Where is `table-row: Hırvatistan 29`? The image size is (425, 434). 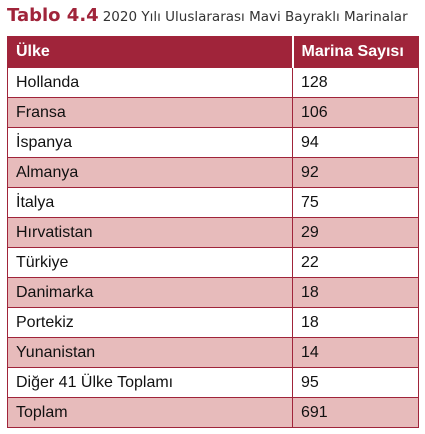
table-row: Hırvatistan 29 is located at coordinates (213, 232).